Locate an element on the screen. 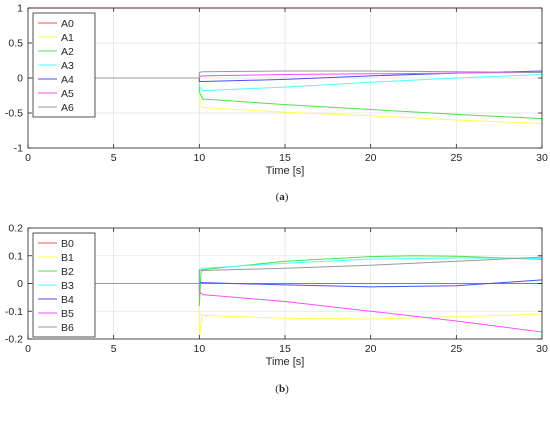  legend-label-b0: B0 is located at coordinates (67, 244).